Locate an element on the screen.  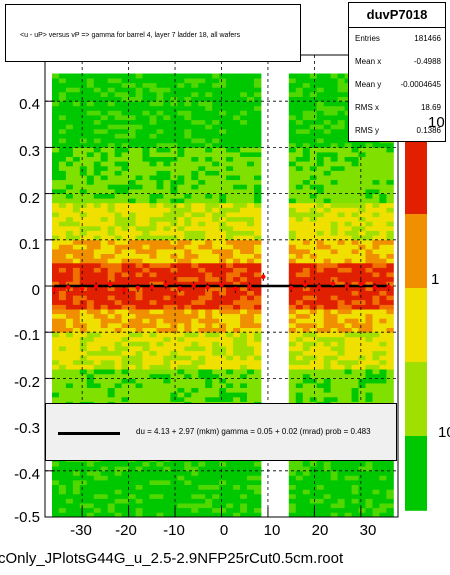
color-scale-cell is located at coordinates (416, 464).